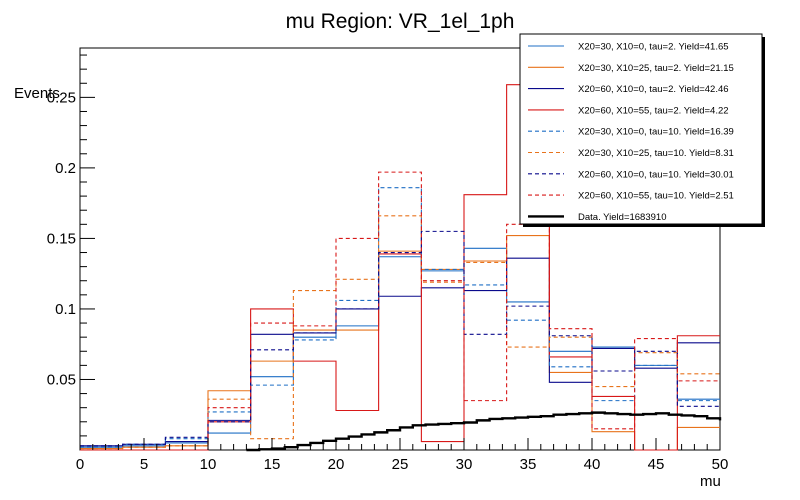  I want to click on x-tick-label: 20, so click(336, 464).